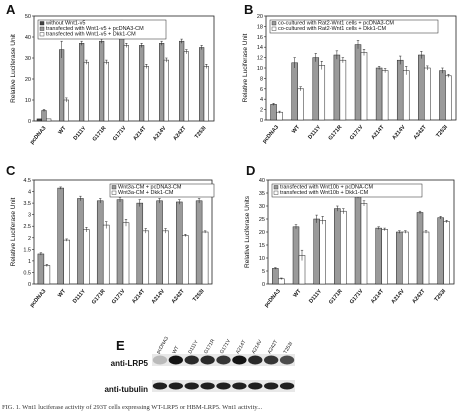 This screenshot has height=411, width=474. I want to click on y-tick-label: 3, so click(29, 216).